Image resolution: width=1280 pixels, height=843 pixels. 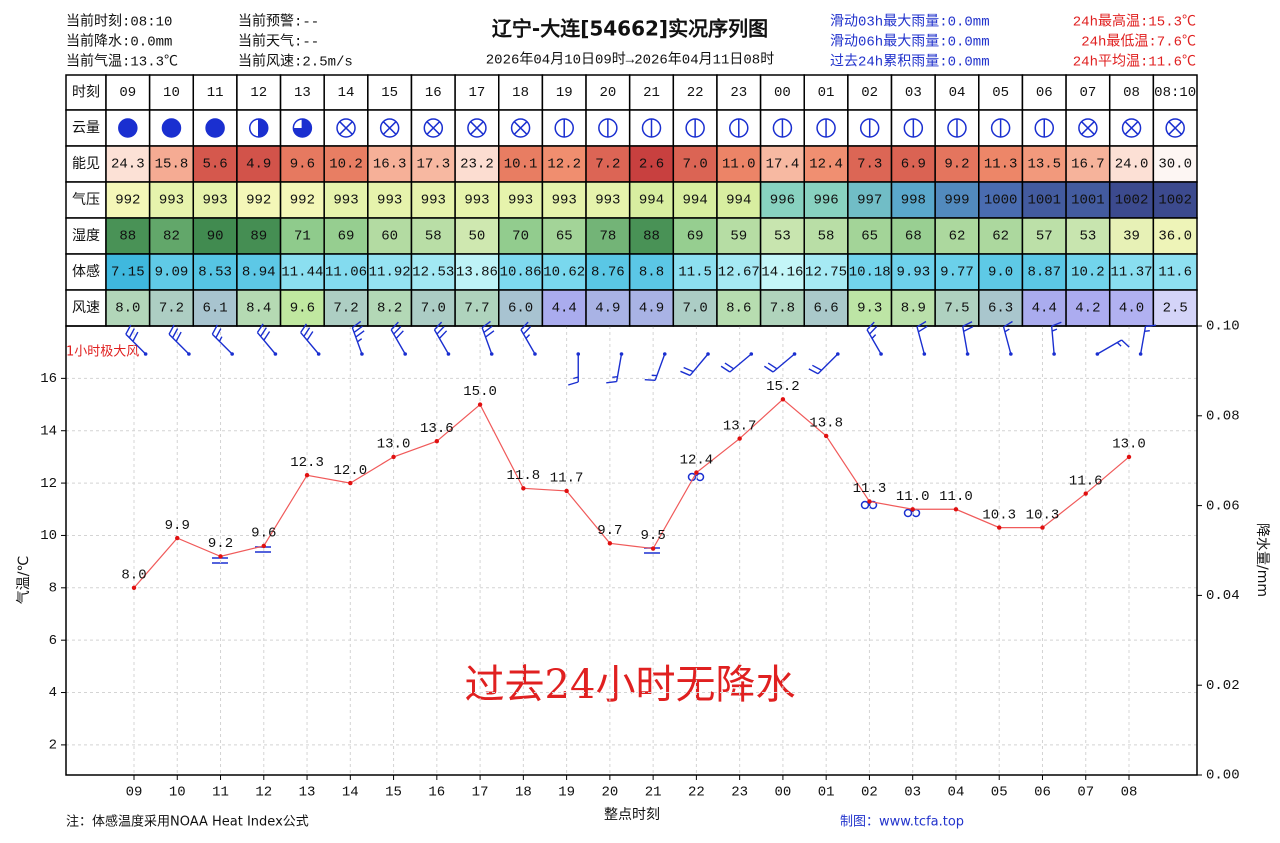 What do you see at coordinates (1223, 596) in the screenshot?
I see `y2-tick-label: 0.04` at bounding box center [1223, 596].